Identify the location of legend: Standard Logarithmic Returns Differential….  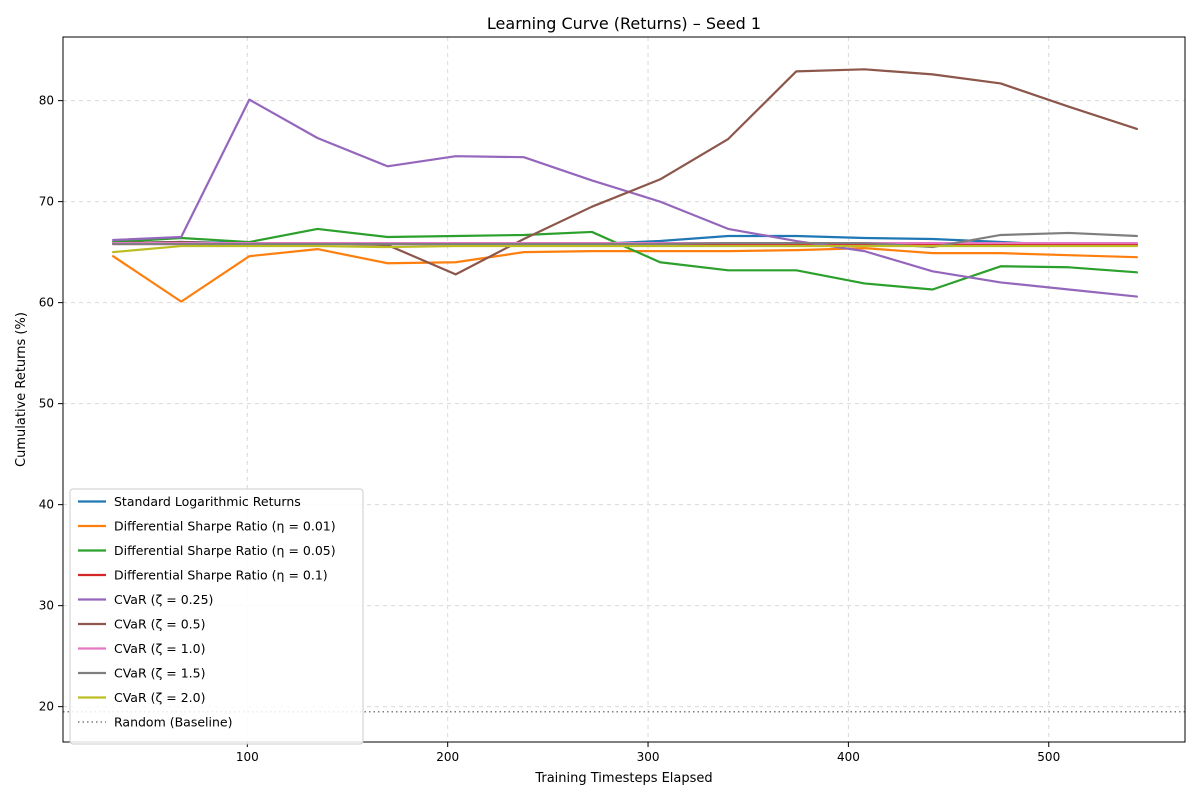
(216, 616).